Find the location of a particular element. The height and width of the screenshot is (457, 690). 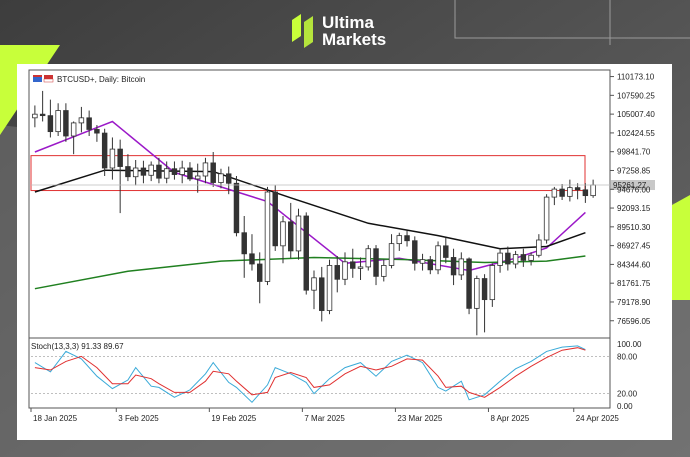

brand-name-line2: Markets is located at coordinates (354, 39).